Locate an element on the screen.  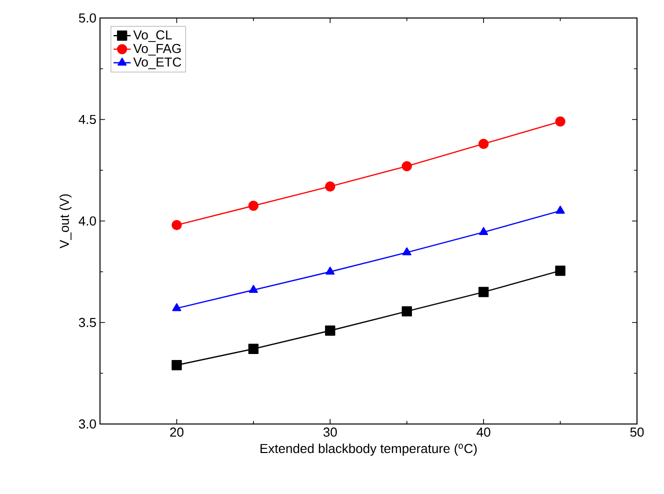
legend-label: Vo_ETC is located at coordinates (157, 63).